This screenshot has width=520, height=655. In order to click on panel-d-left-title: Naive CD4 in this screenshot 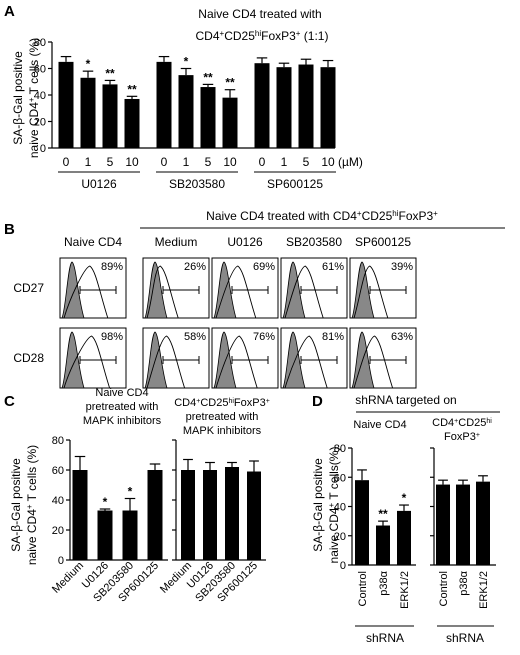, I will do `click(379, 425)`.